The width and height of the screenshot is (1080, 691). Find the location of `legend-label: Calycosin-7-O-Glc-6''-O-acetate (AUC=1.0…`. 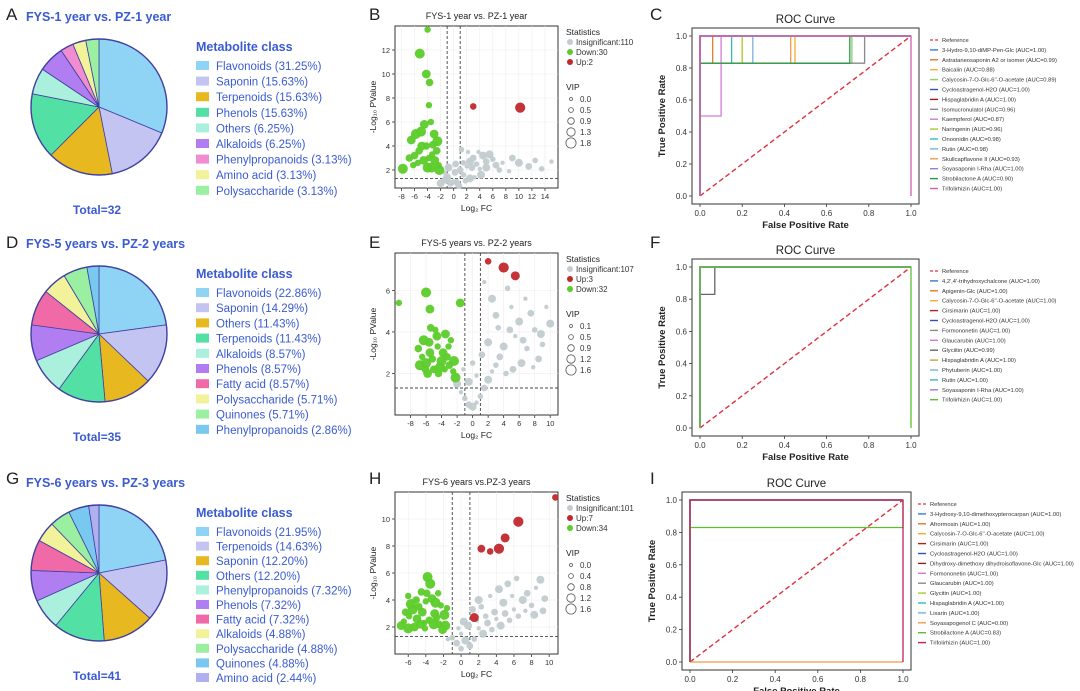

legend-label: Calycosin-7-O-Glc-6''-O-acetate (AUC=1.0… is located at coordinates (987, 535).